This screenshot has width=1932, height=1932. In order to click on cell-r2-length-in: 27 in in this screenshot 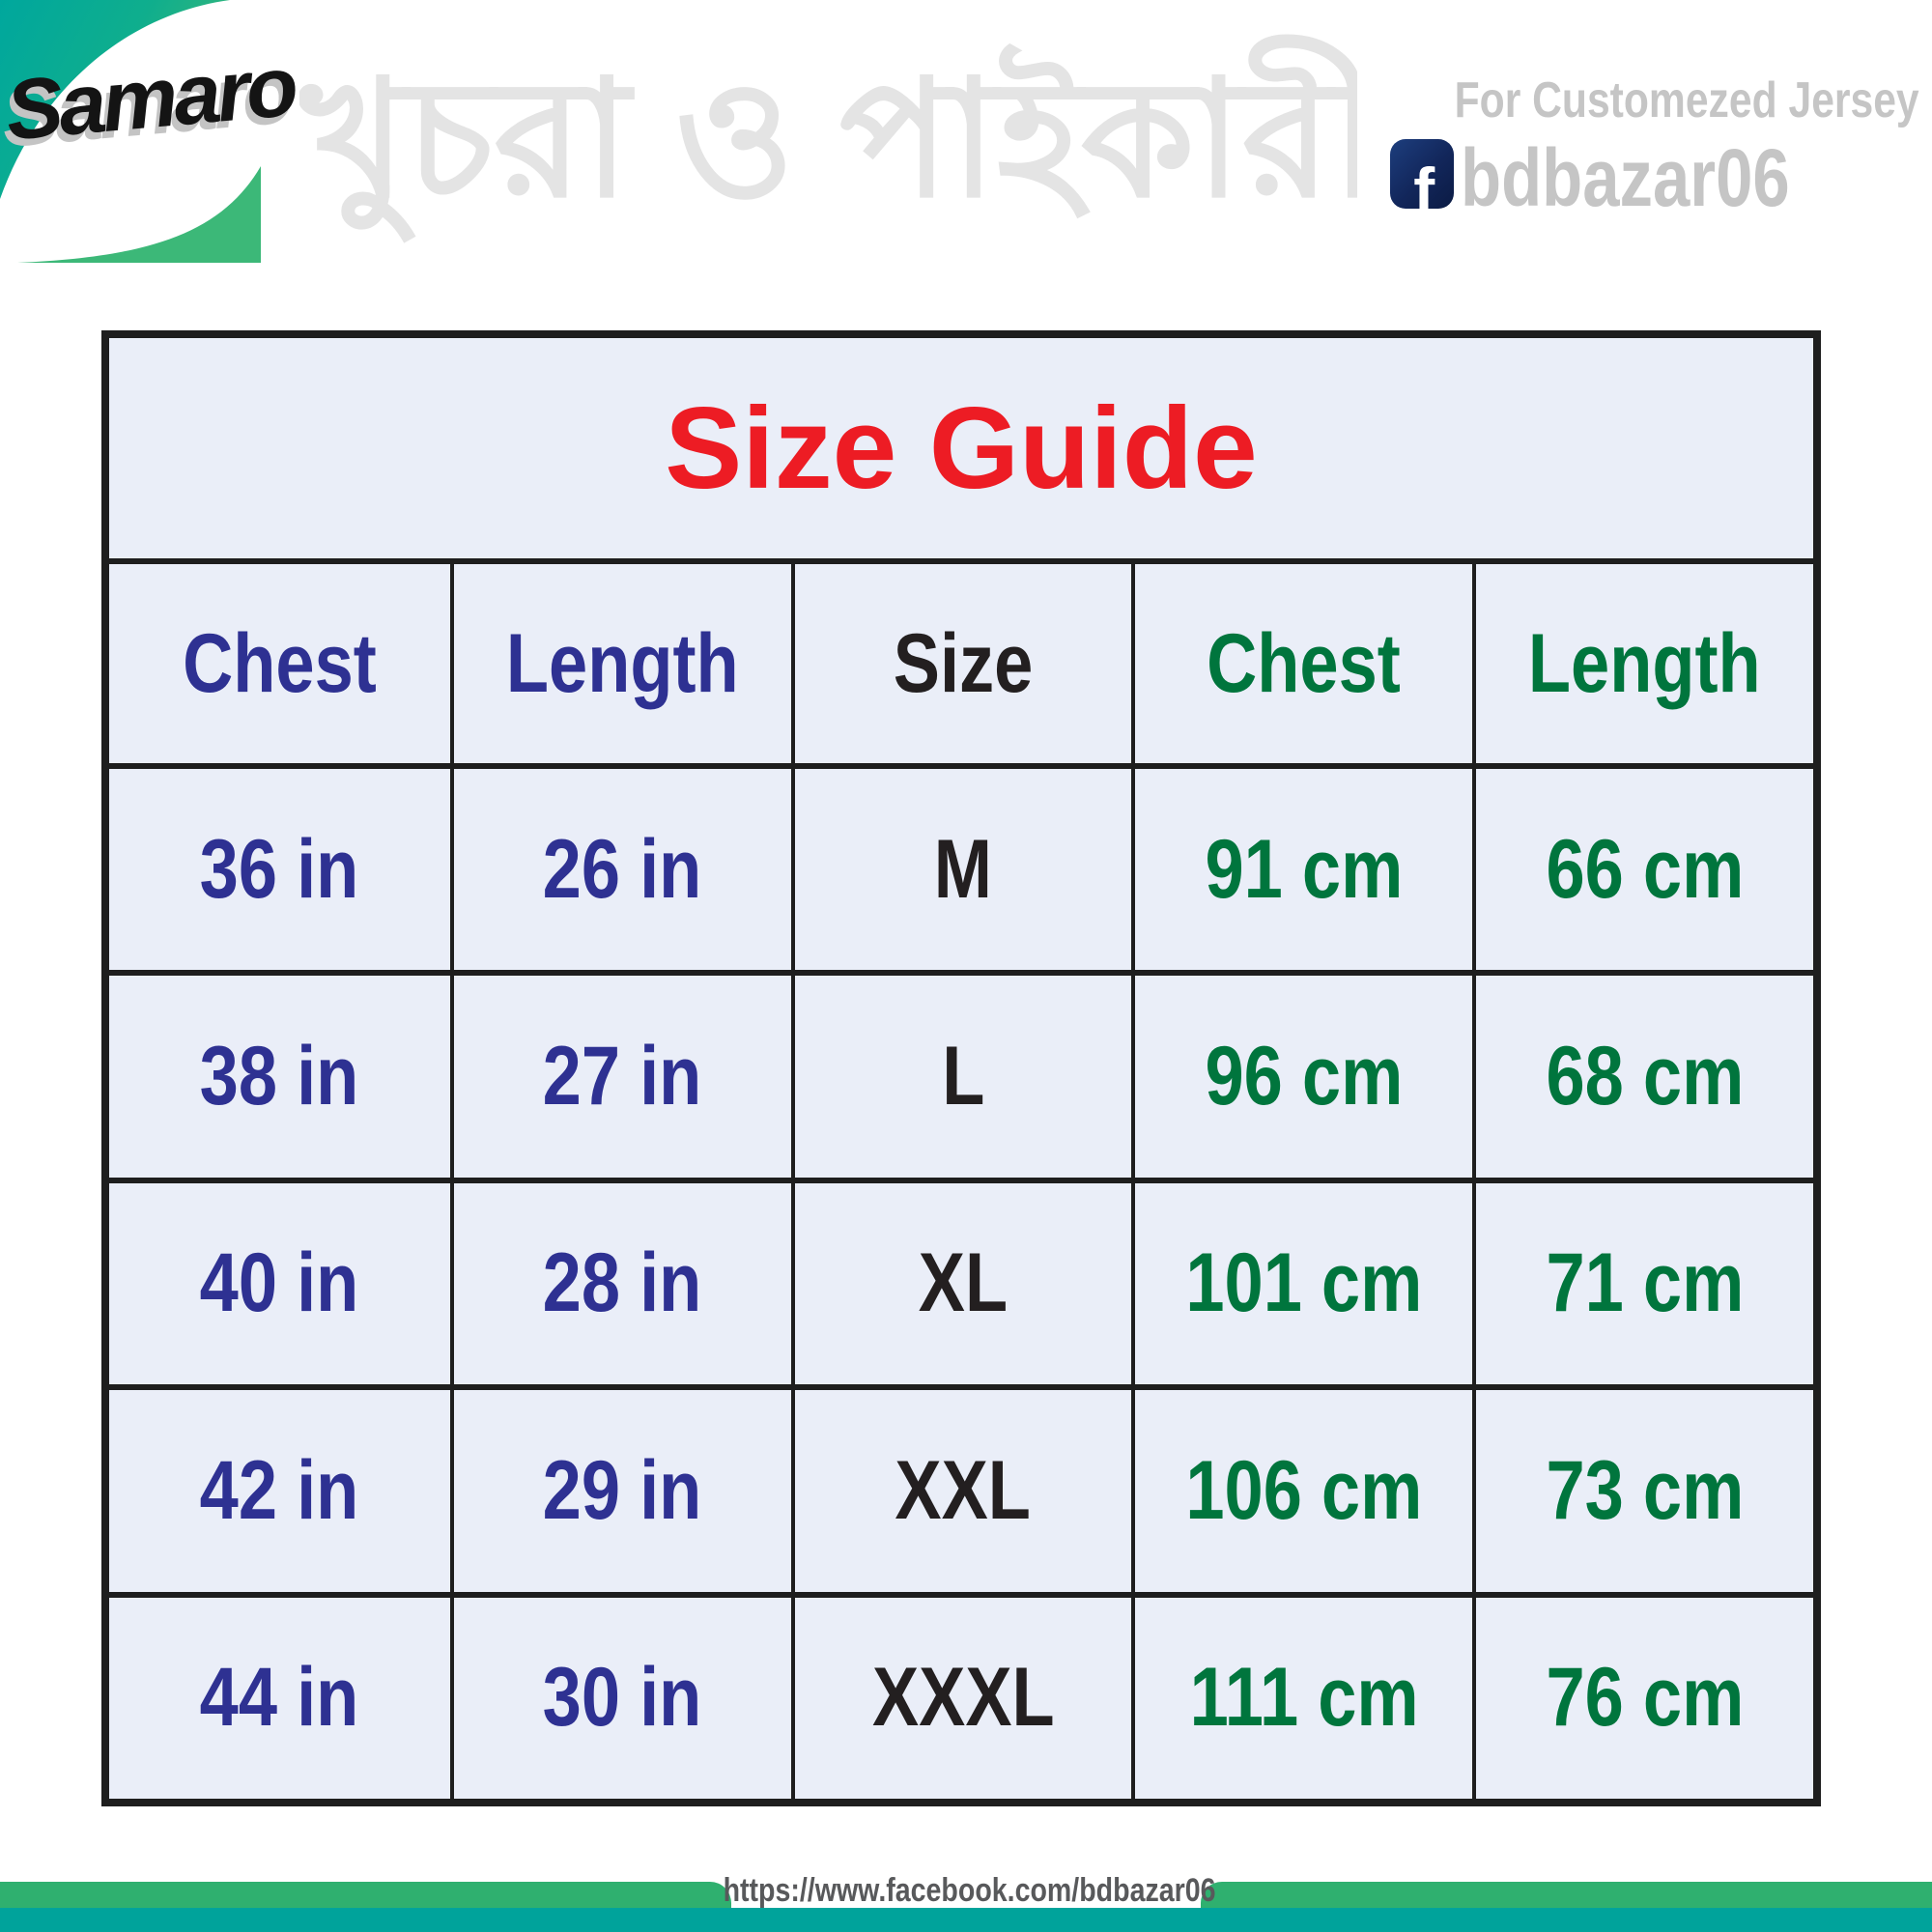, I will do `click(620, 1074)`.